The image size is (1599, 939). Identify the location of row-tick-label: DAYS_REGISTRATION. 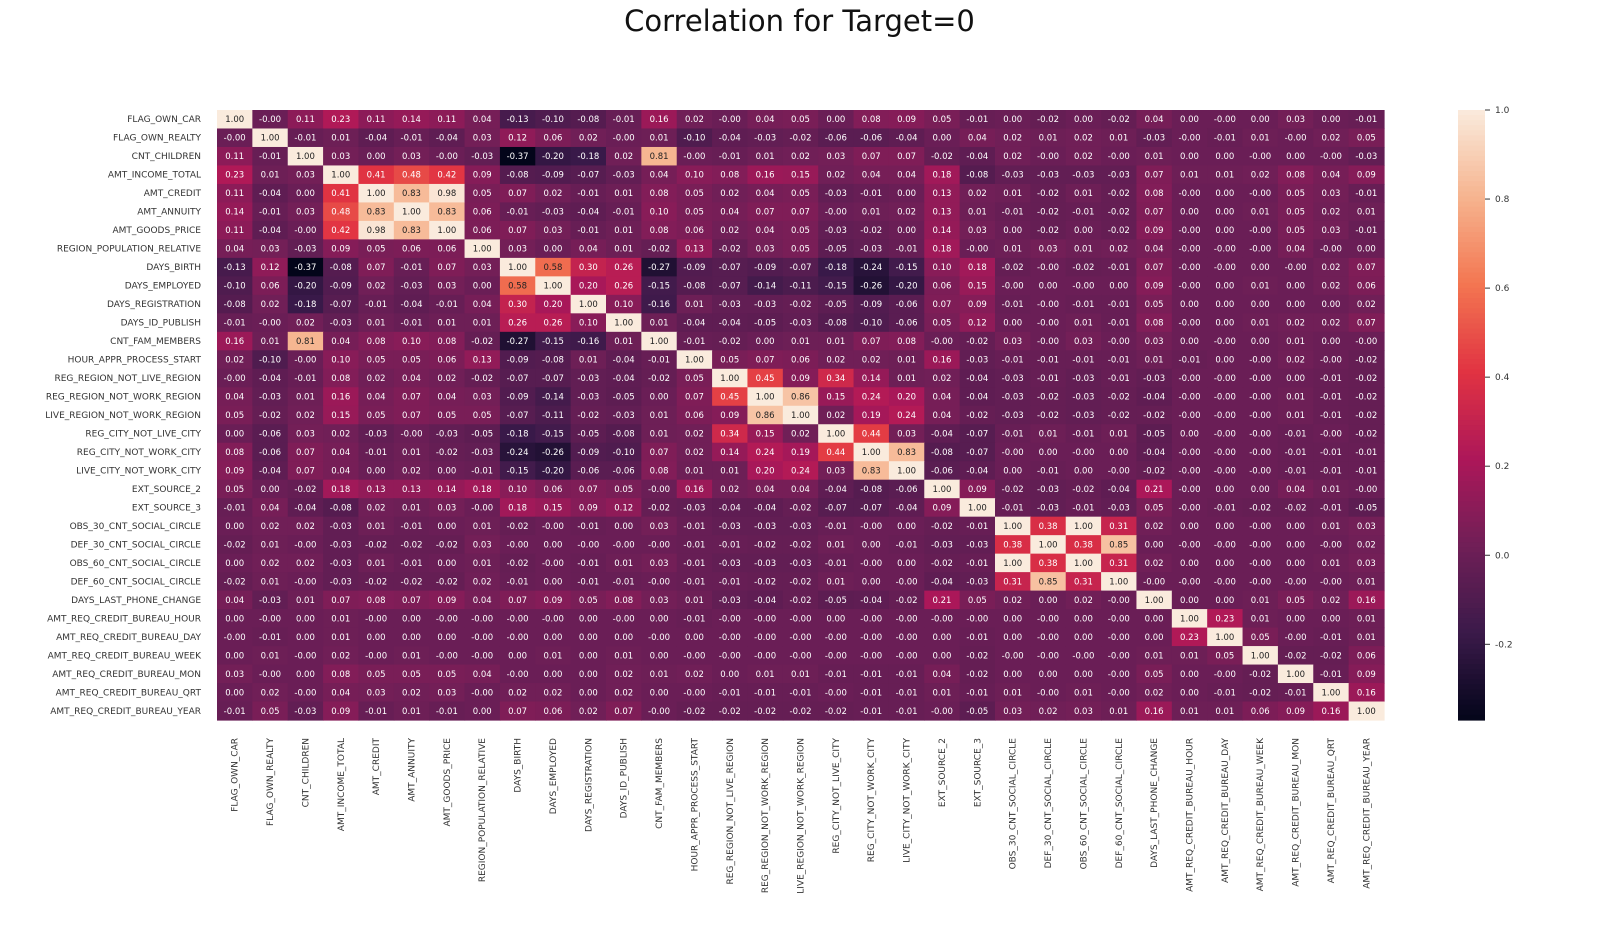
(154, 305).